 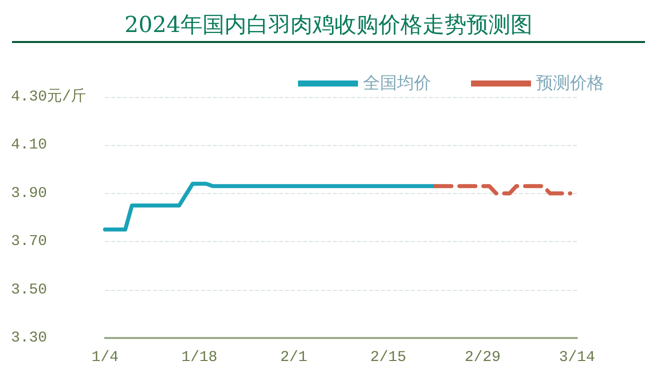 What do you see at coordinates (29, 289) in the screenshot?
I see `y-tick-label: 3.50` at bounding box center [29, 289].